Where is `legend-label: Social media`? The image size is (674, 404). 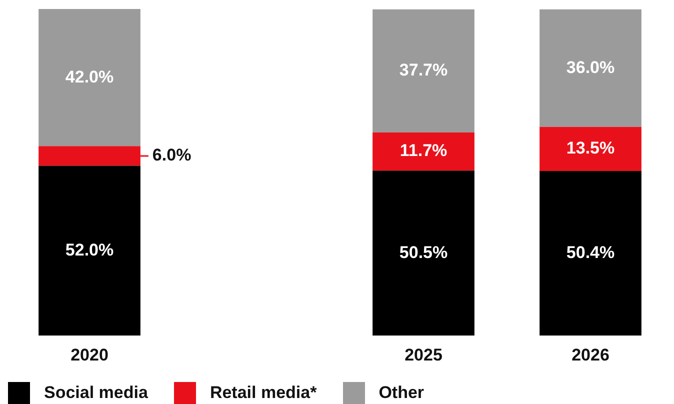
legend-label: Social media is located at coordinates (96, 393).